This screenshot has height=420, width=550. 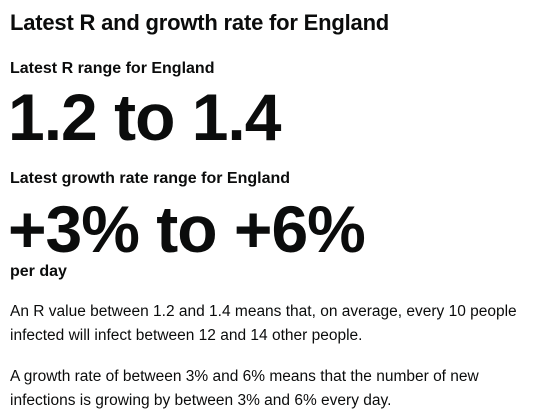 What do you see at coordinates (144, 117) in the screenshot?
I see `r-range-value: 1.2 to 1.4` at bounding box center [144, 117].